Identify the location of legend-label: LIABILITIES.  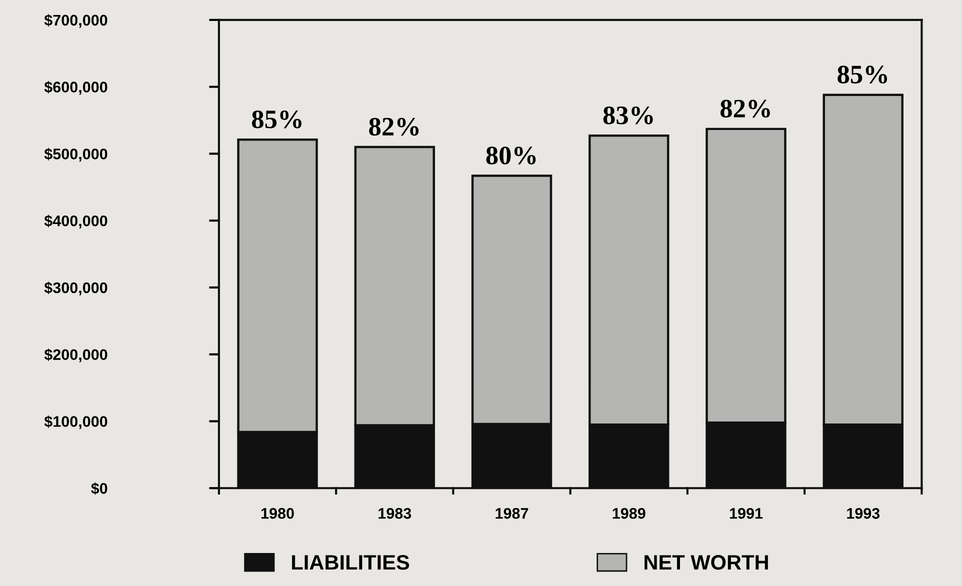
(351, 562).